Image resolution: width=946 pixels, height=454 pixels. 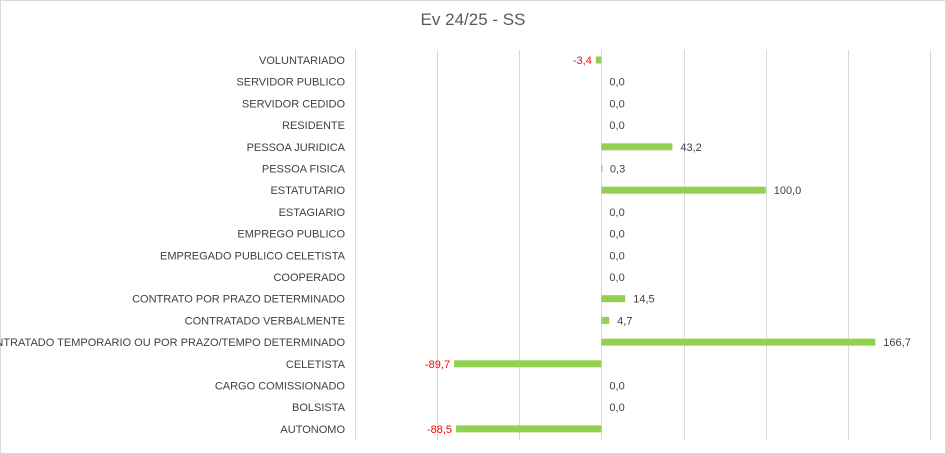 What do you see at coordinates (617, 170) in the screenshot?
I see `value-label: 0,3` at bounding box center [617, 170].